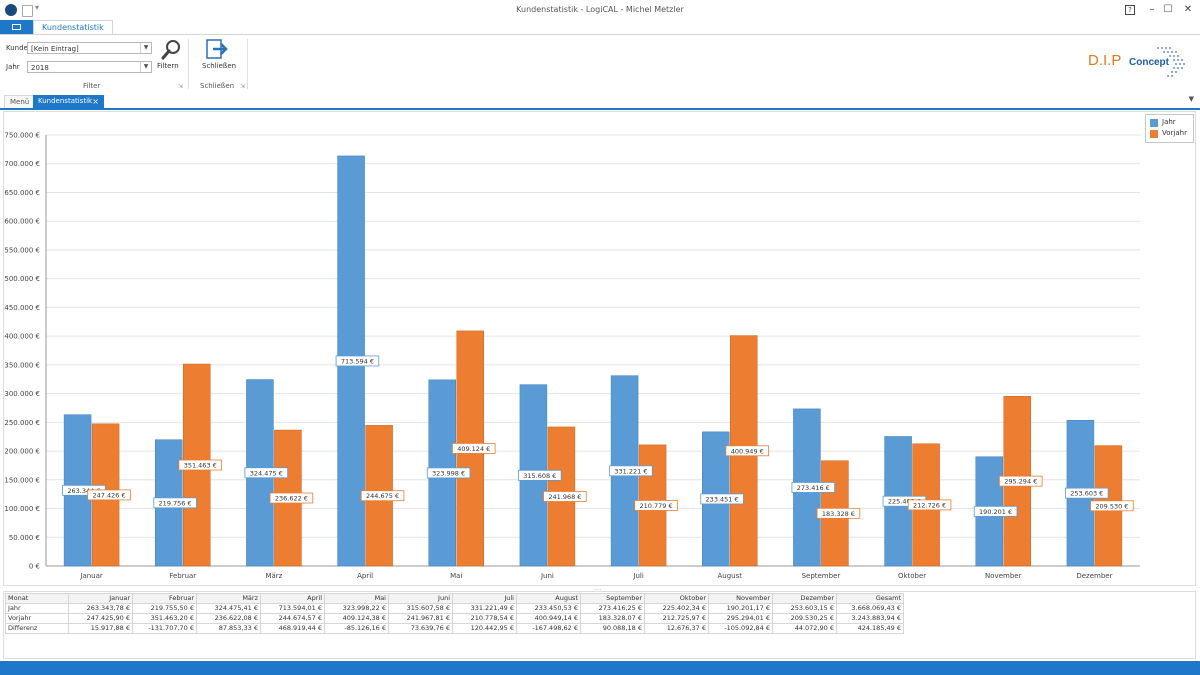 The height and width of the screenshot is (675, 1200). I want to click on table-cell: 210.778,54 €, so click(484, 618).